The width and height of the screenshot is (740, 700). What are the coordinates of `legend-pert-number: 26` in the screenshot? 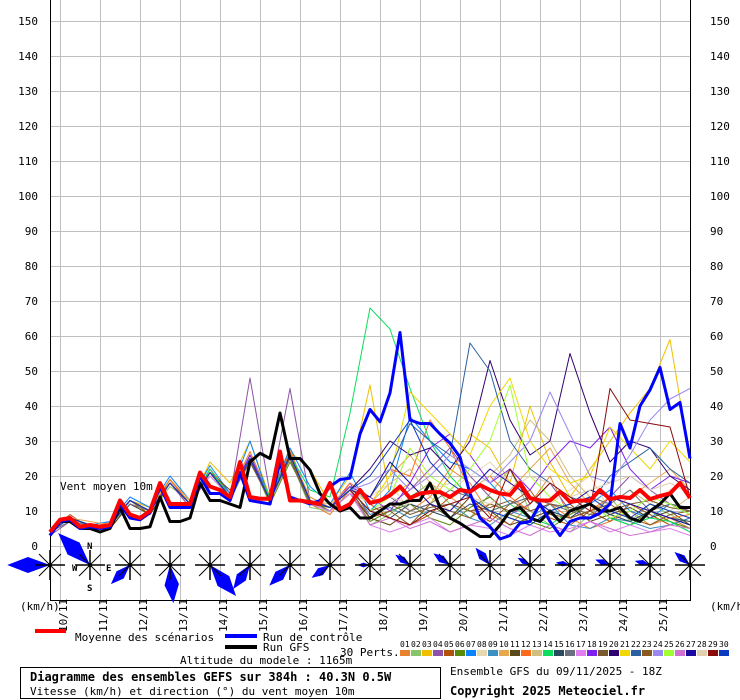 It's located at (680, 644).